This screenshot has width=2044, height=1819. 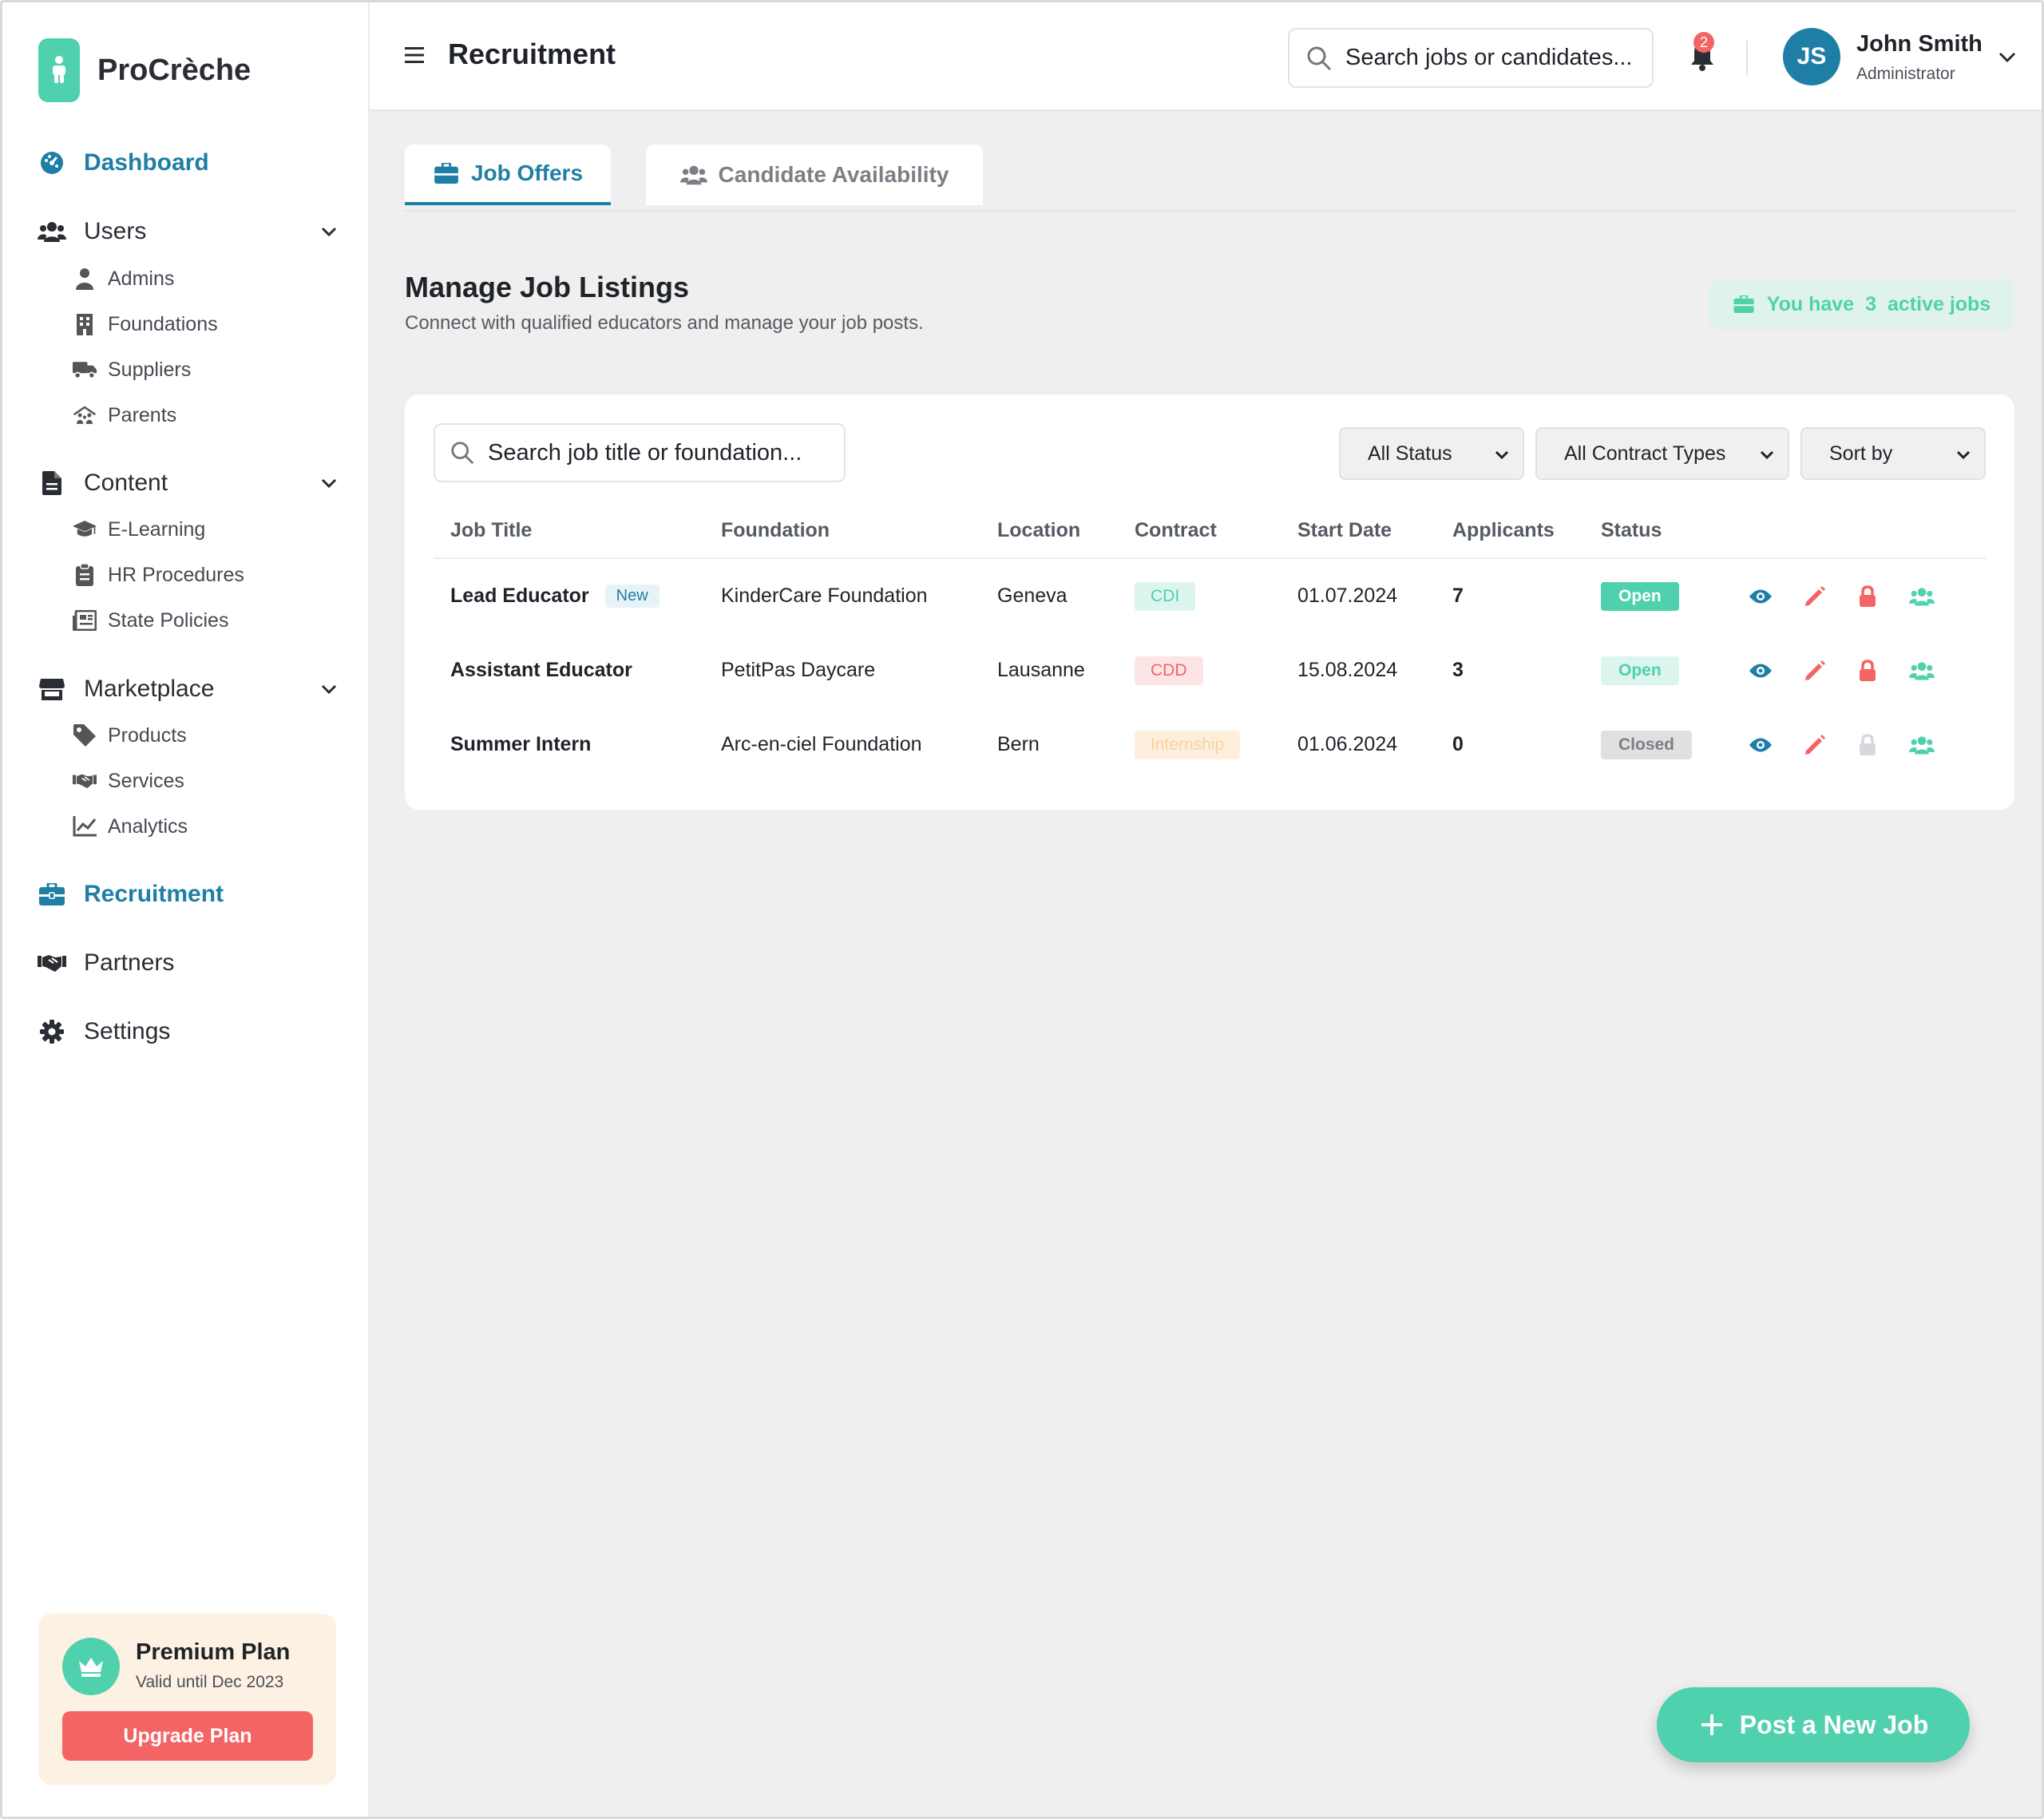 What do you see at coordinates (59, 70) in the screenshot?
I see `child-icon` at bounding box center [59, 70].